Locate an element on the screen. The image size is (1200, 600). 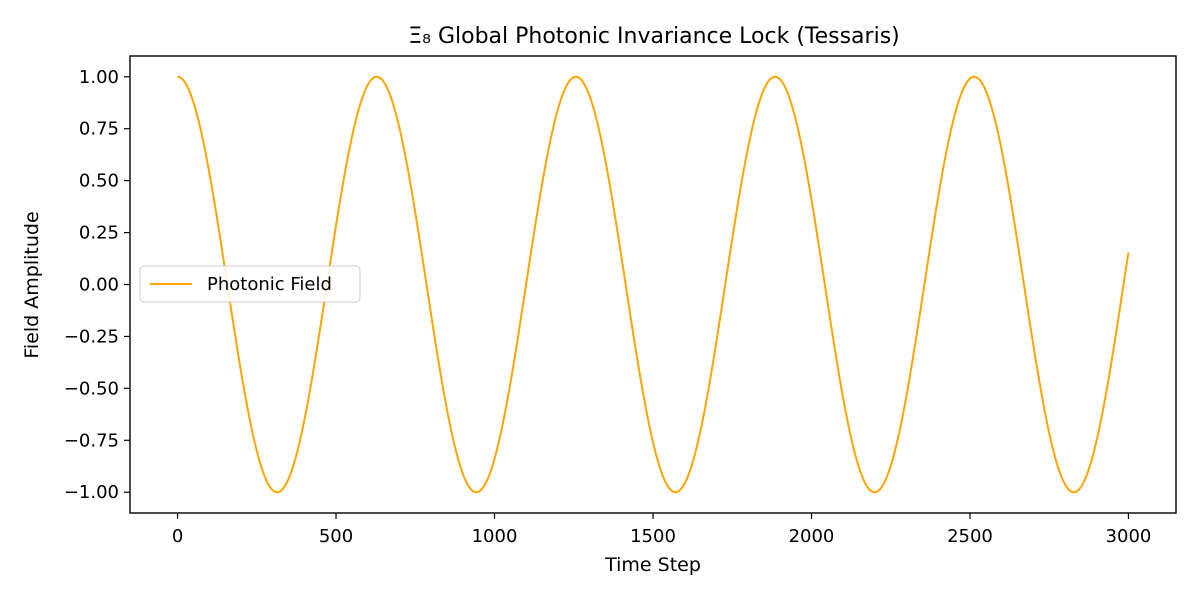
x-tick-label: 1000 is located at coordinates (495, 536).